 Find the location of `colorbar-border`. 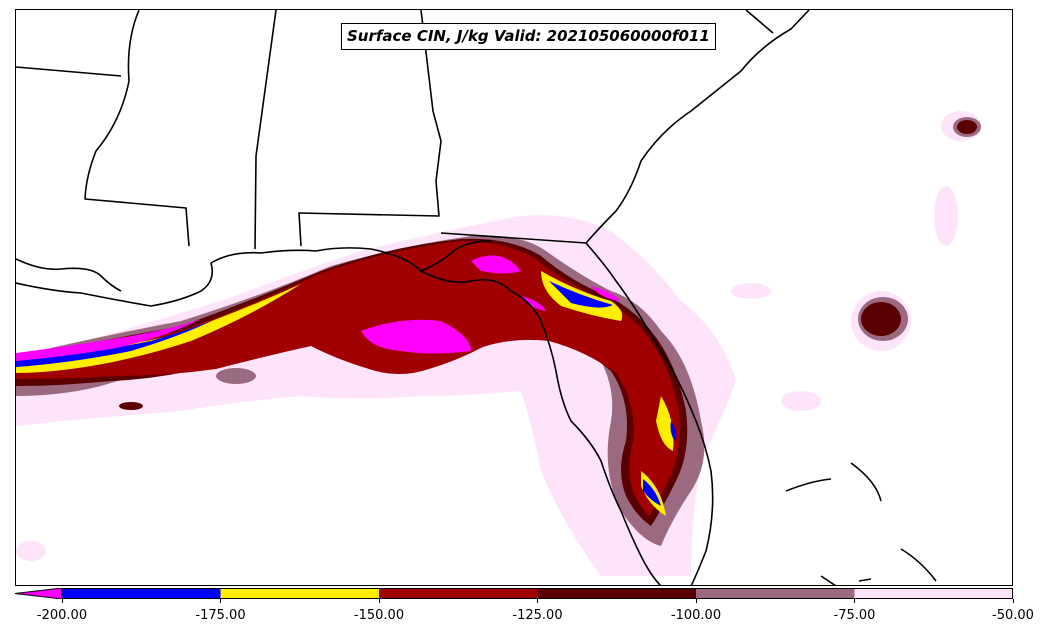

colorbar-border is located at coordinates (537, 593).